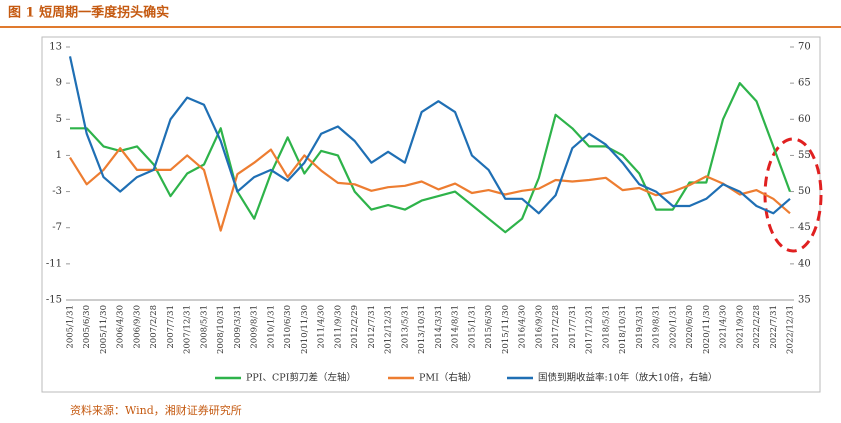 This screenshot has height=423, width=841. I want to click on x-tick-label: 2015/1/31, so click(472, 327).